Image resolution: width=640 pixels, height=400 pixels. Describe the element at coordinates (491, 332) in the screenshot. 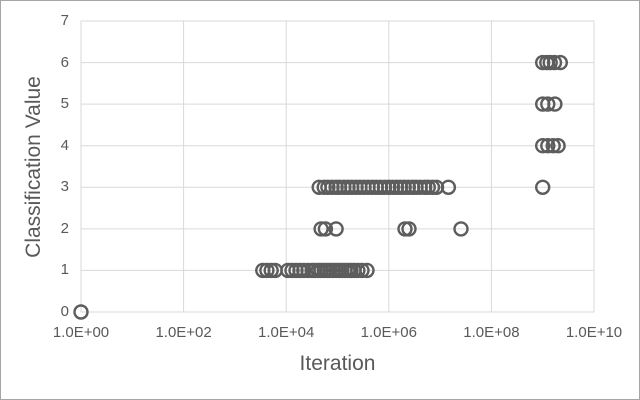

I see `x-axis-tick-label: 1.0E+08` at that location.